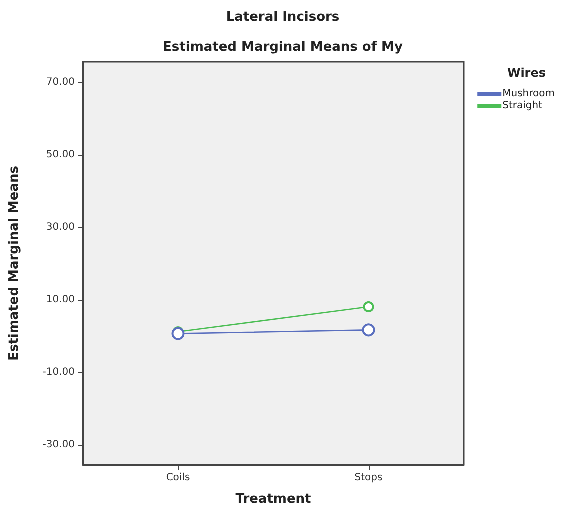  Describe the element at coordinates (60, 300) in the screenshot. I see `y-tick-label: 10.00` at that location.